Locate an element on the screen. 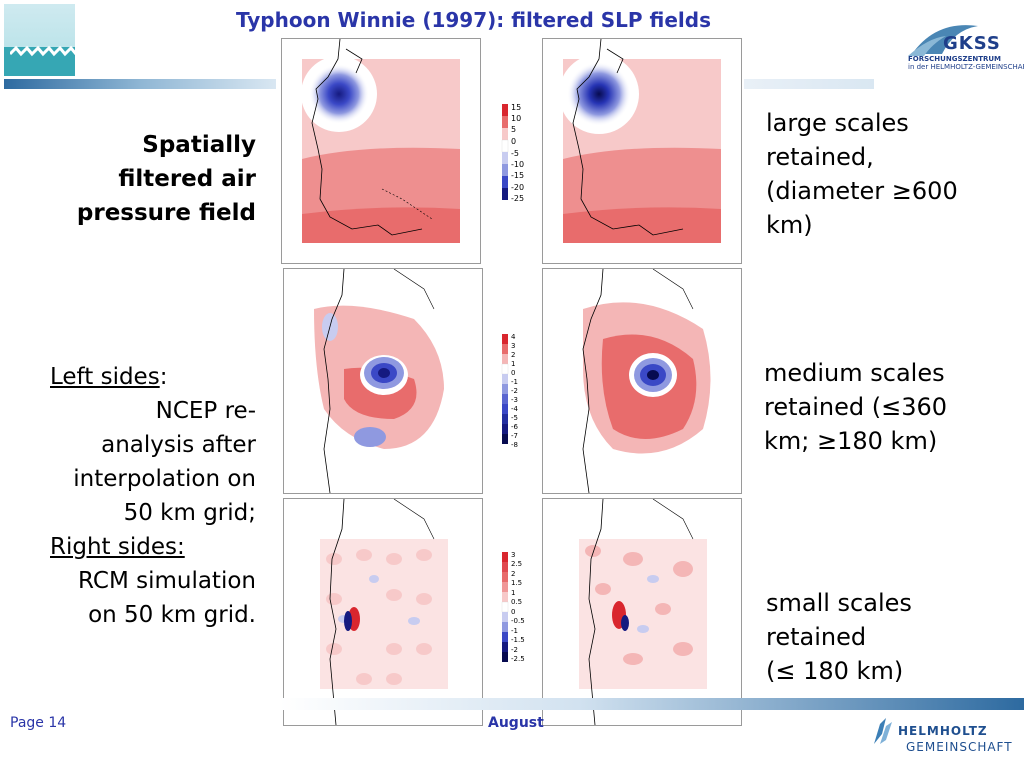  svg-text: 4 is located at coordinates (513, 337).